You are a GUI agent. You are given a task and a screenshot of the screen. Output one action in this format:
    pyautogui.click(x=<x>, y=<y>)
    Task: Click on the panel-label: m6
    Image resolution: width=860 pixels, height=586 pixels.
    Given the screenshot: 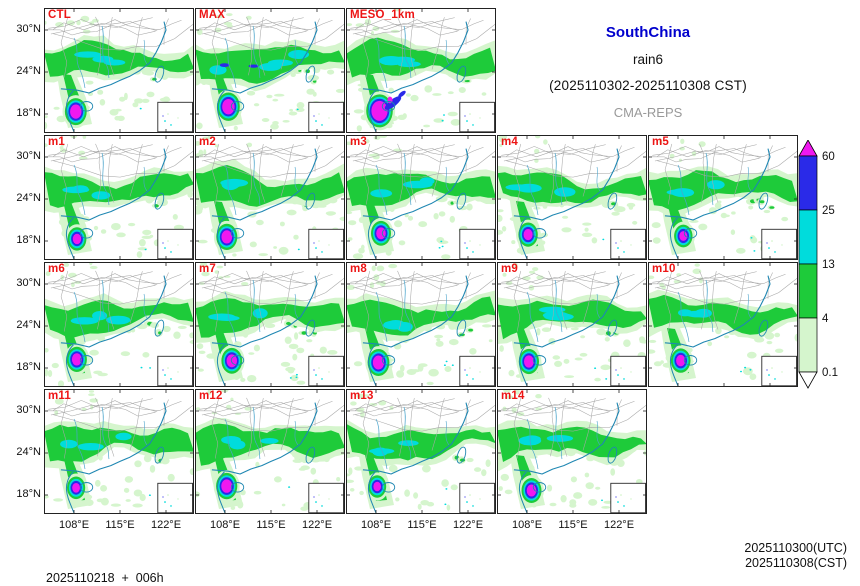 What is the action you would take?
    pyautogui.click(x=57, y=269)
    